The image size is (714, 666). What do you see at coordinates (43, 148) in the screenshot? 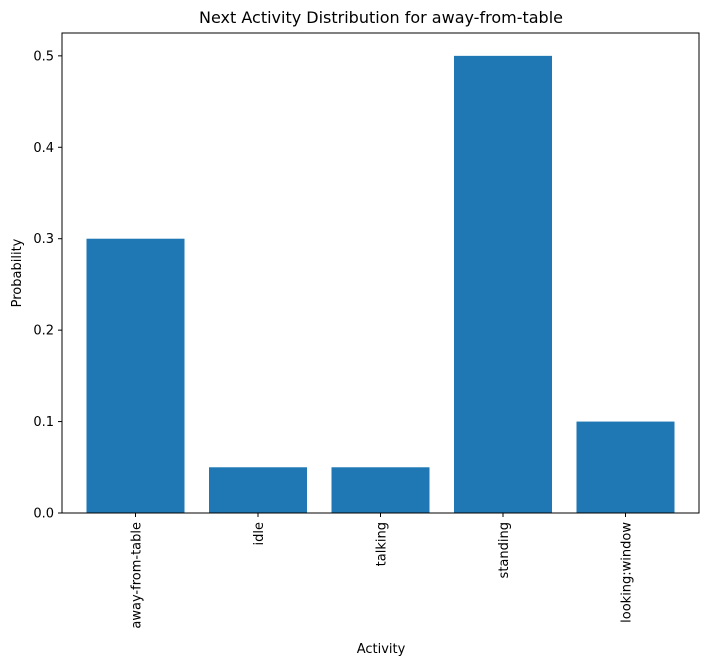
I see `y-tick-label: 0.4` at bounding box center [43, 148].